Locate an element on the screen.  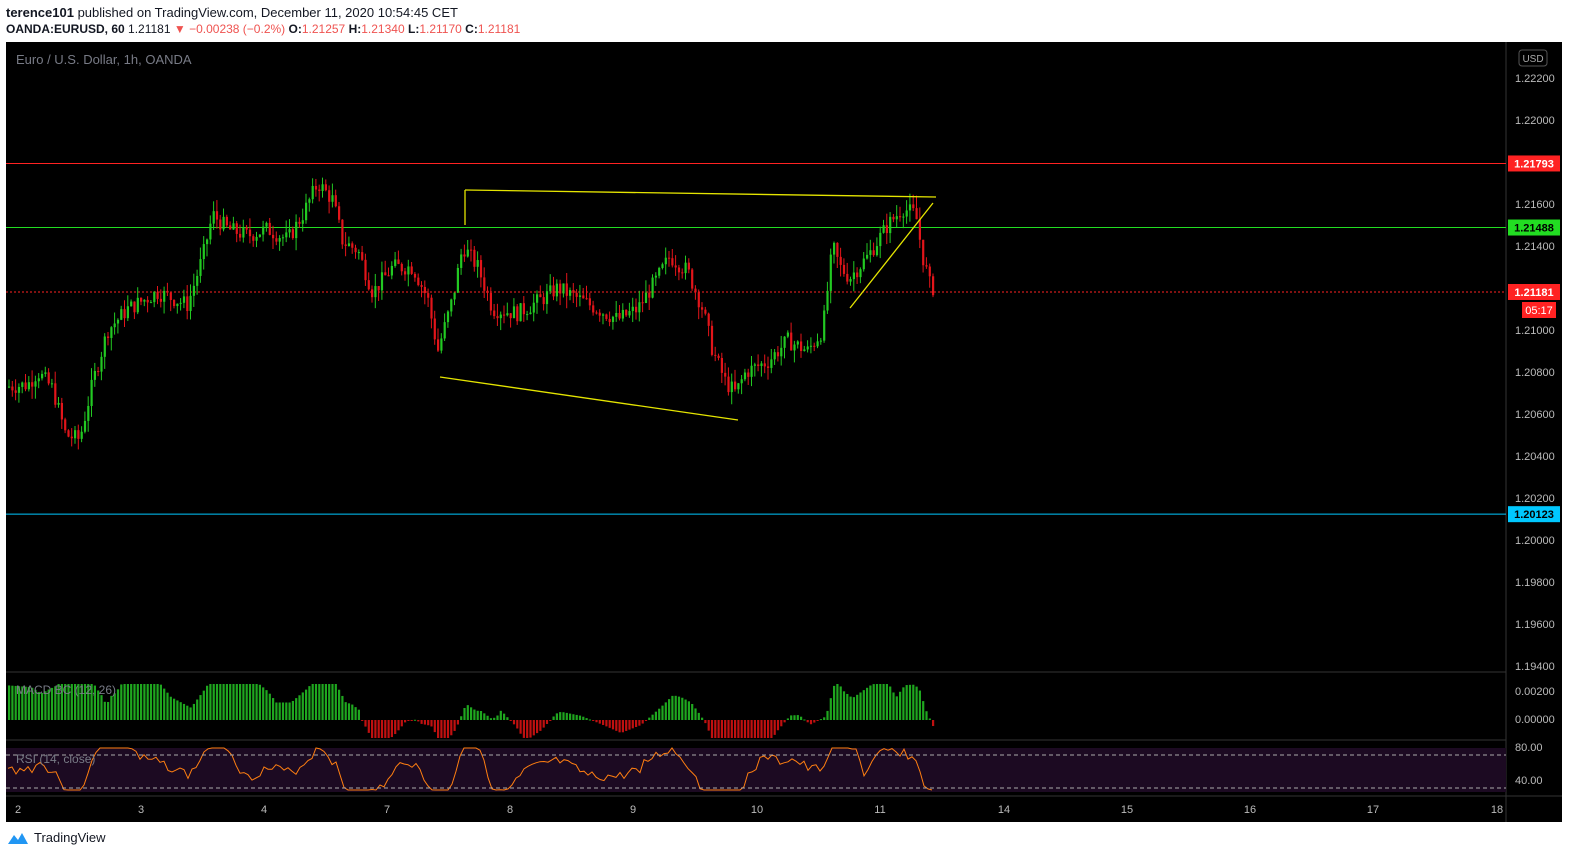
low-label: L: is located at coordinates (413, 29).